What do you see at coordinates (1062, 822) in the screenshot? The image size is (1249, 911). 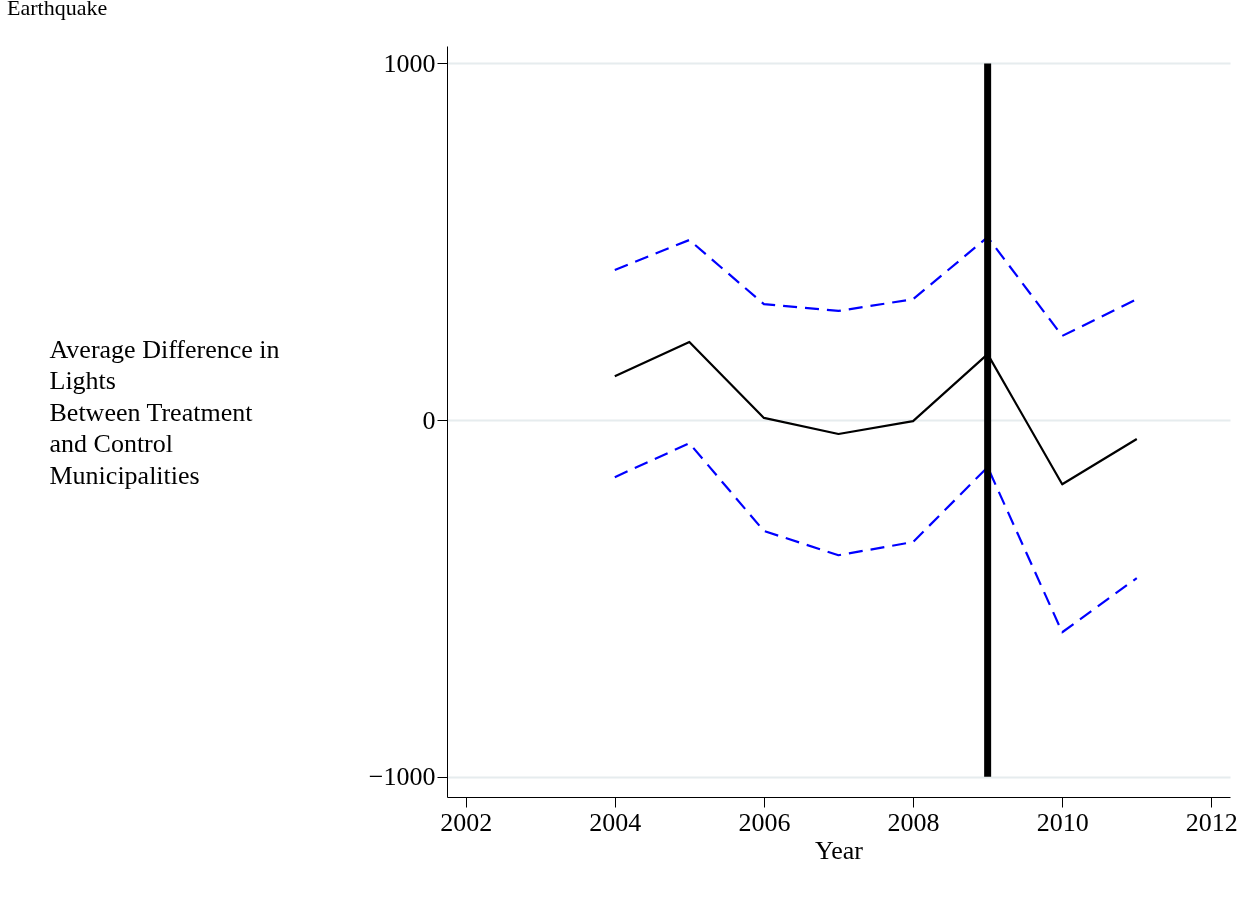 I see `x-tick-label: 2010` at bounding box center [1062, 822].